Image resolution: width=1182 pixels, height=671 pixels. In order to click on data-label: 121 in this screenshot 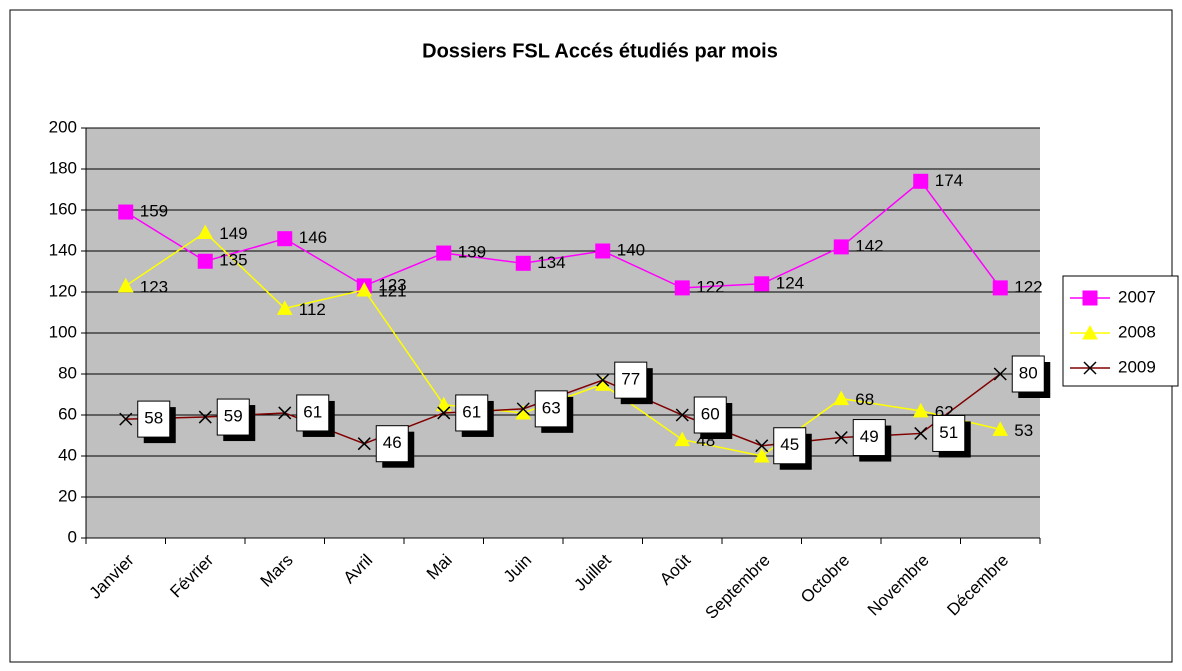, I will do `click(392, 290)`.